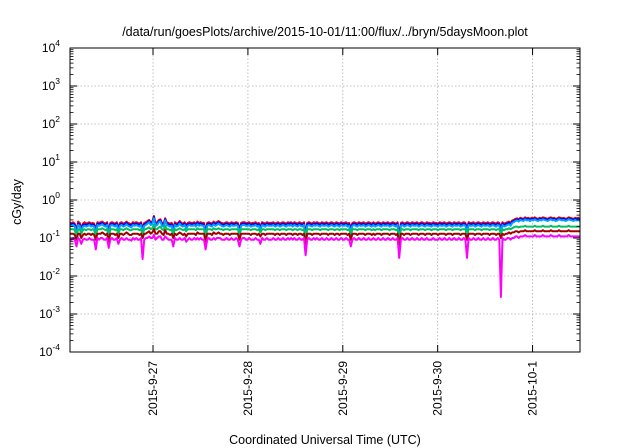 This screenshot has width=640, height=448. I want to click on y-tick-label-exponent: 3, so click(57, 81).